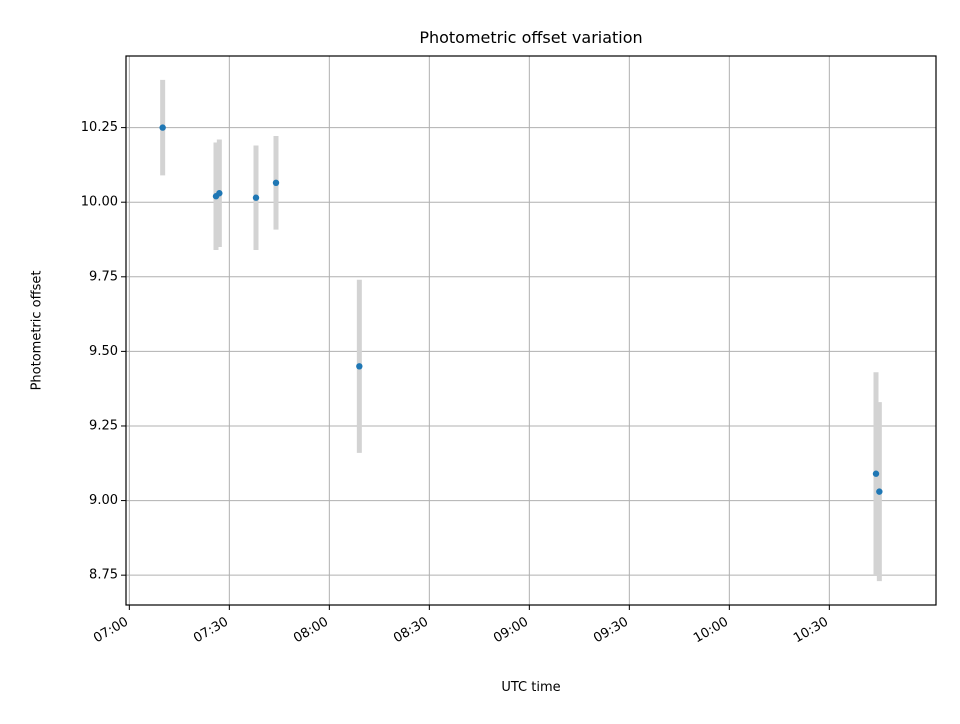  Describe the element at coordinates (37, 331) in the screenshot. I see `y-axis-label: Photometric offset` at that location.